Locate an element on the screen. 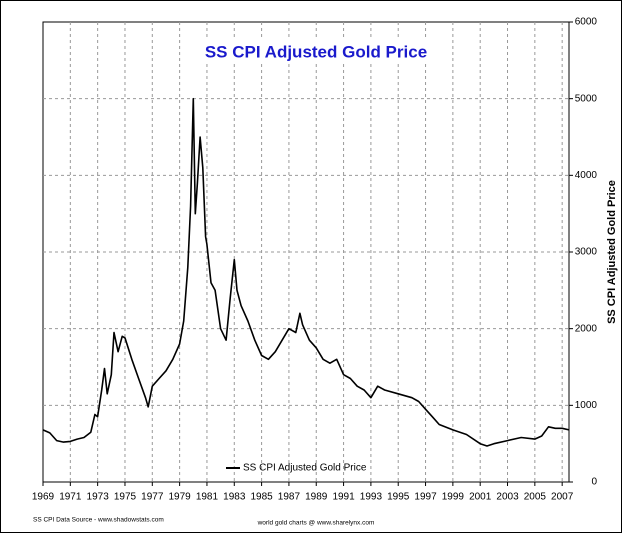 The width and height of the screenshot is (623, 534). legend-label: SS CPI Adjusted Gold Price is located at coordinates (305, 468).